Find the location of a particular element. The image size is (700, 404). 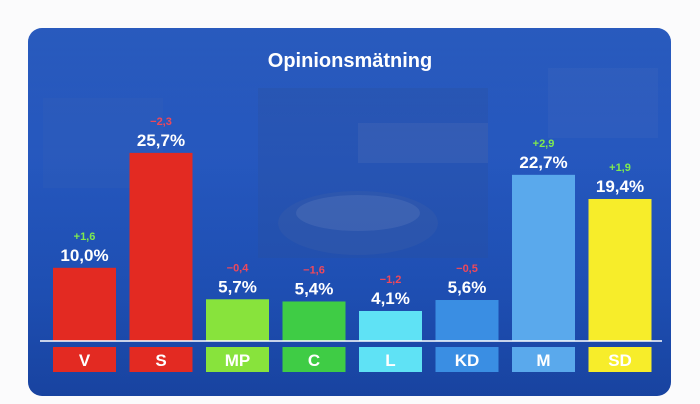

tick-label-kd: KD is located at coordinates (467, 360).